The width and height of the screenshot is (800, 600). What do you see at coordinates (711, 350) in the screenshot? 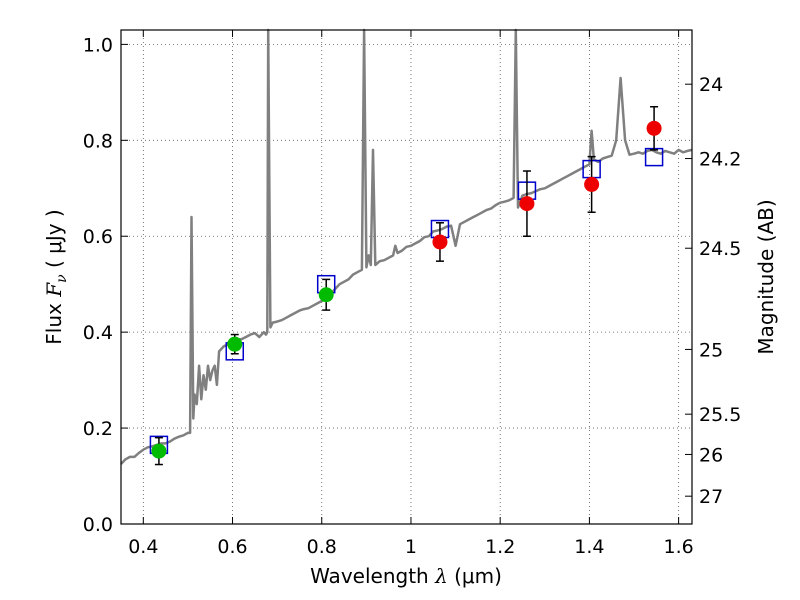
I see `right-tick-label: 25` at bounding box center [711, 350].